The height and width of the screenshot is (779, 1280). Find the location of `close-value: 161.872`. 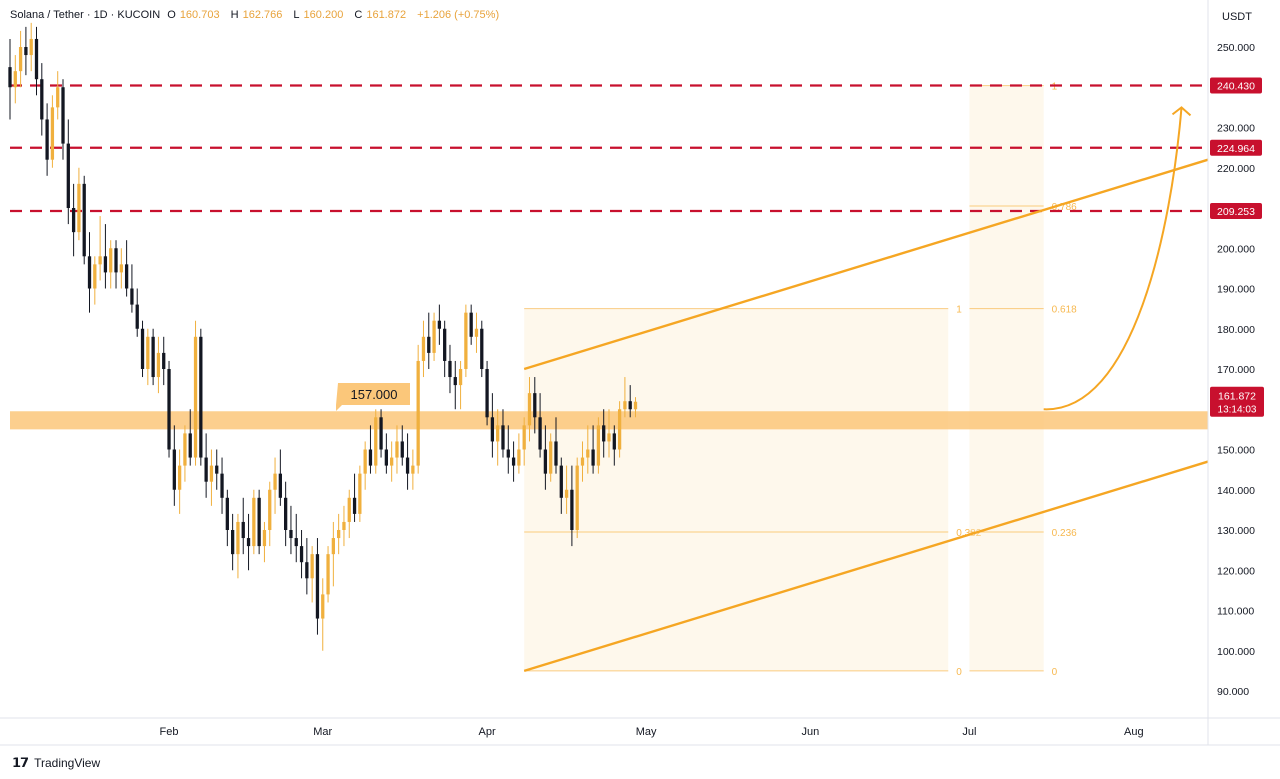

close-value: 161.872 is located at coordinates (386, 15).